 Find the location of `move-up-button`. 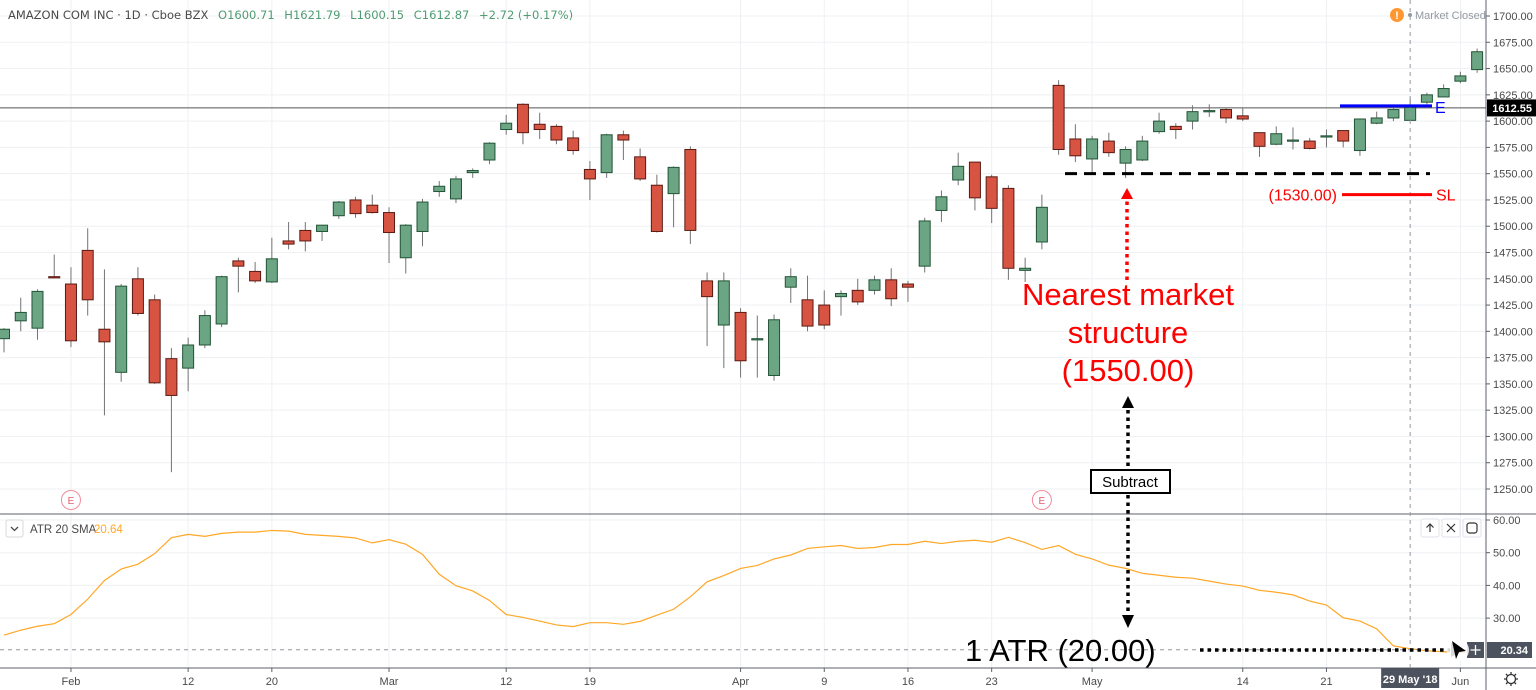

move-up-button is located at coordinates (1430, 528).